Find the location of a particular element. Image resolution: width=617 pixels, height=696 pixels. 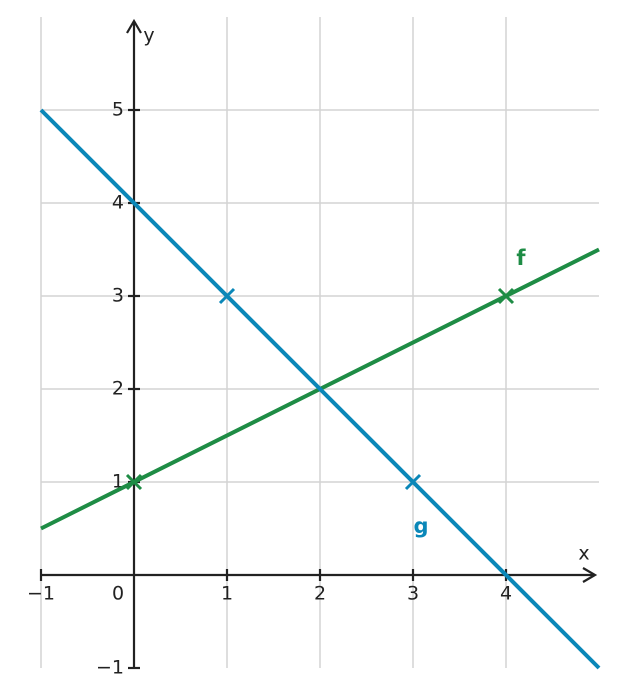

y-tick-label: −1 is located at coordinates (110, 668).